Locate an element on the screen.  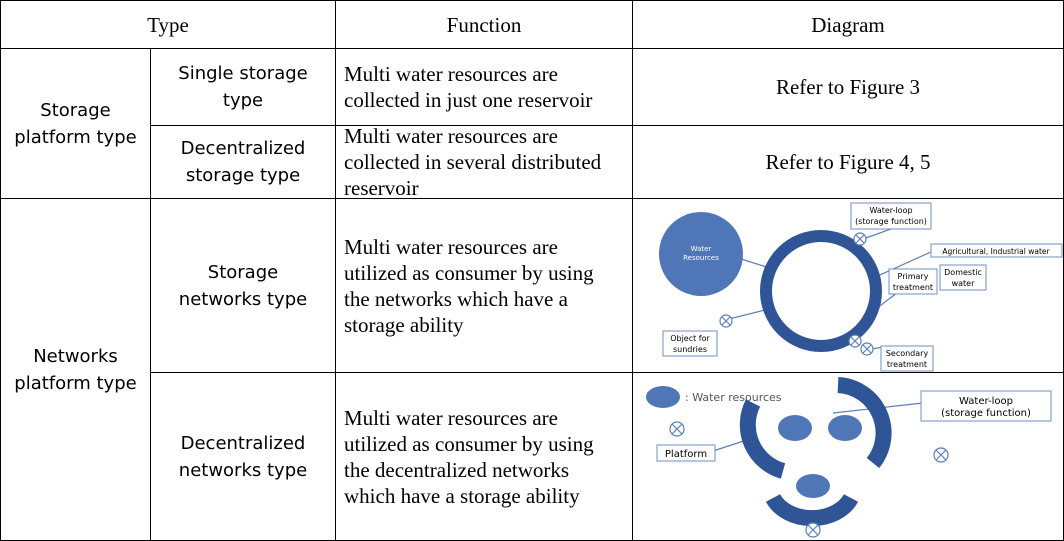
label: Resources is located at coordinates (701, 258).